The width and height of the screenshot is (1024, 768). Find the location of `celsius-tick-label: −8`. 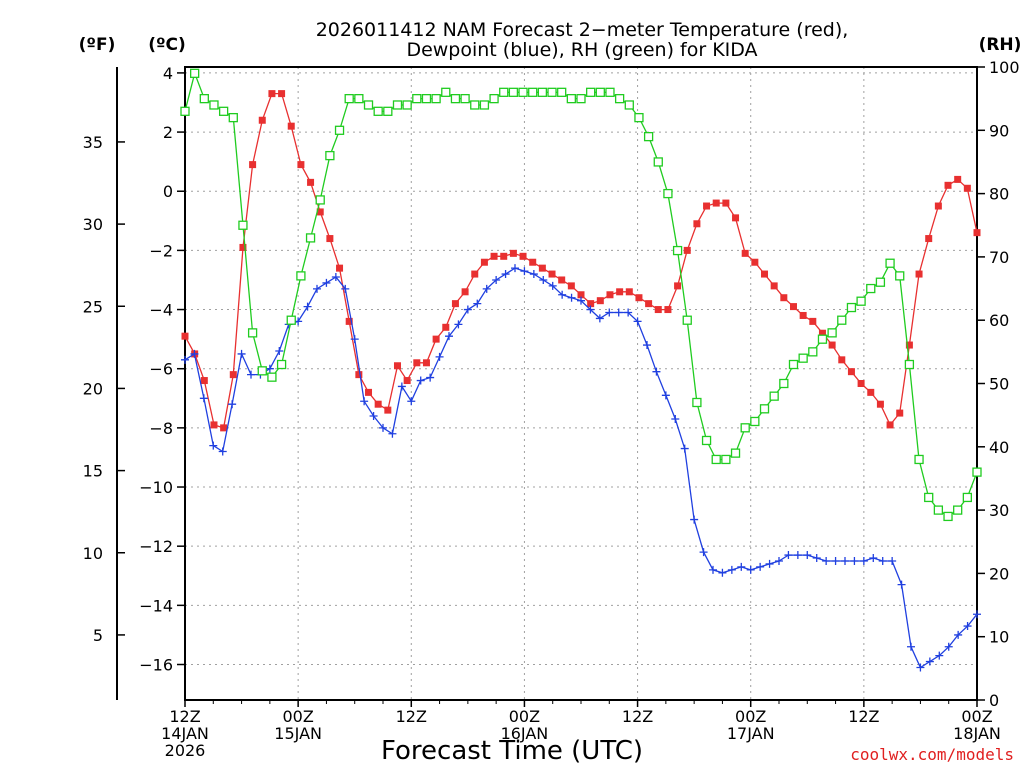

celsius-tick-label: −8 is located at coordinates (161, 428).